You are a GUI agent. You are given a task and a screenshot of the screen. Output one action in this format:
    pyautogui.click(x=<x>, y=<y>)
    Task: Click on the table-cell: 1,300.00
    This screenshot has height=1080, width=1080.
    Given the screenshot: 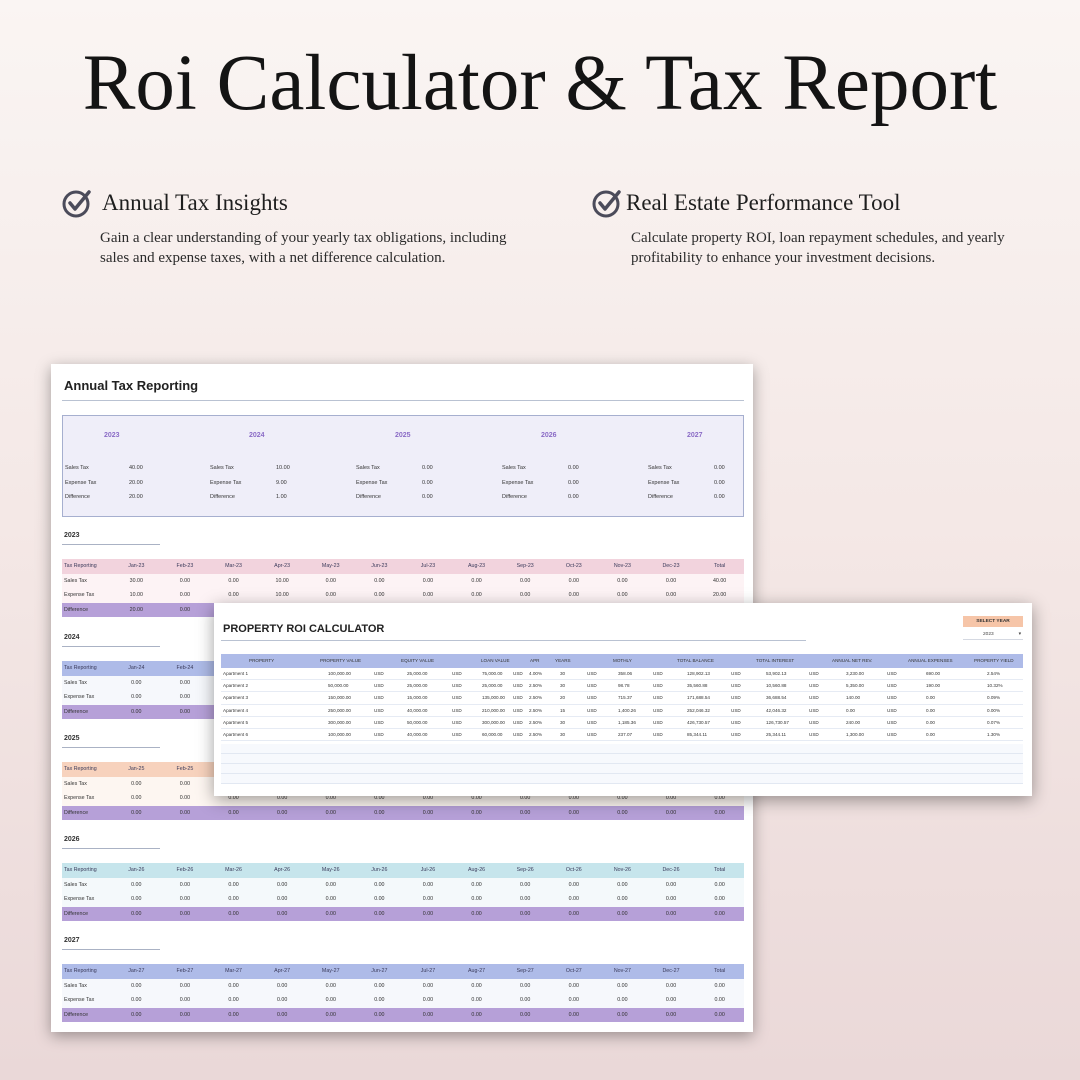 What is the action you would take?
    pyautogui.click(x=855, y=734)
    